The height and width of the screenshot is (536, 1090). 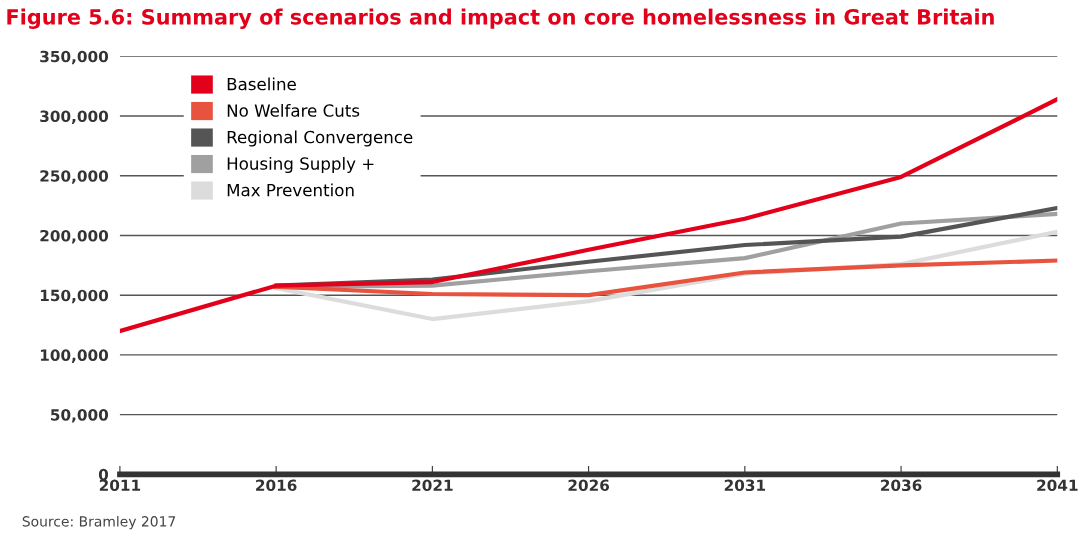 I want to click on legend-label: Housing Supply +, so click(x=300, y=165).